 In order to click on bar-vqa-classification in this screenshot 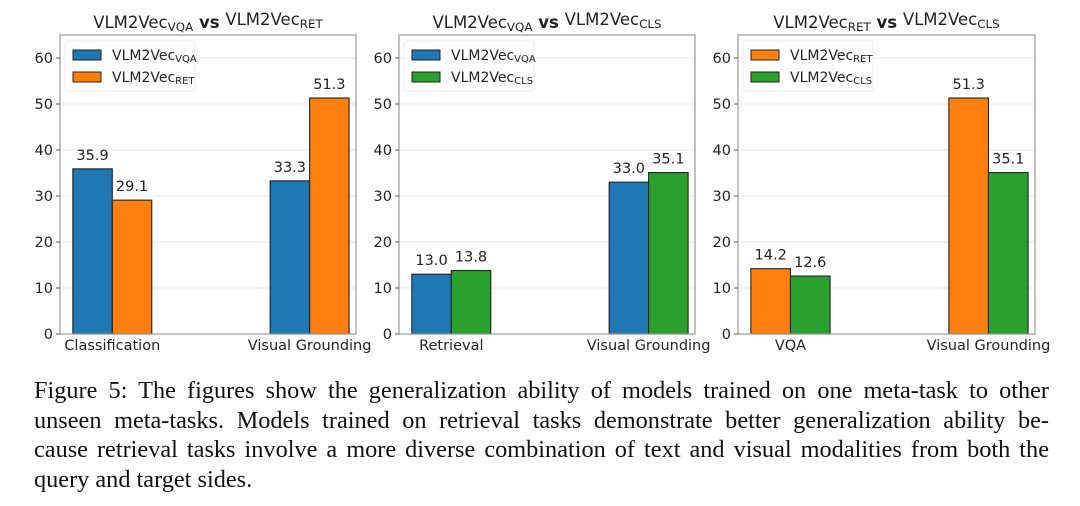, I will do `click(92, 251)`.